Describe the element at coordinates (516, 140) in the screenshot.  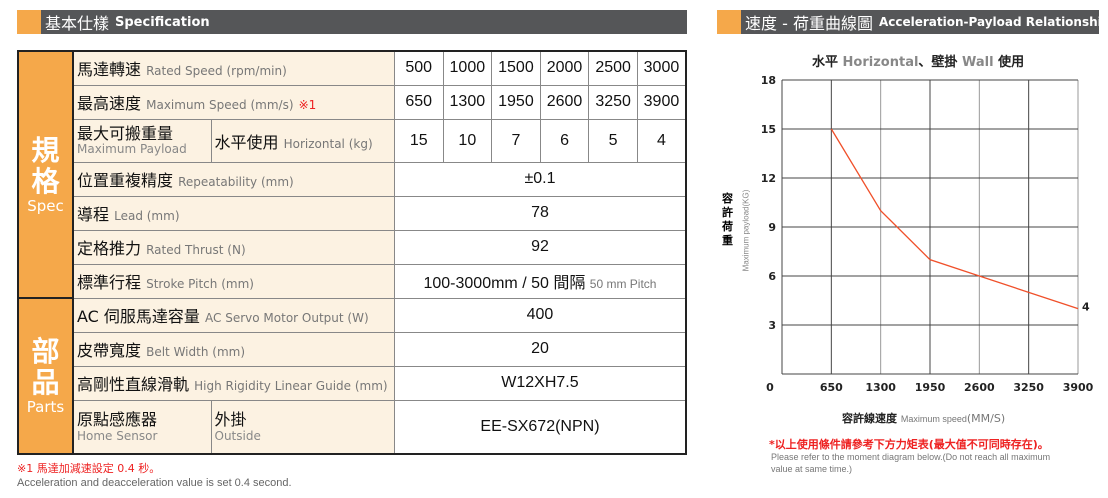
I see `cell: 7` at that location.